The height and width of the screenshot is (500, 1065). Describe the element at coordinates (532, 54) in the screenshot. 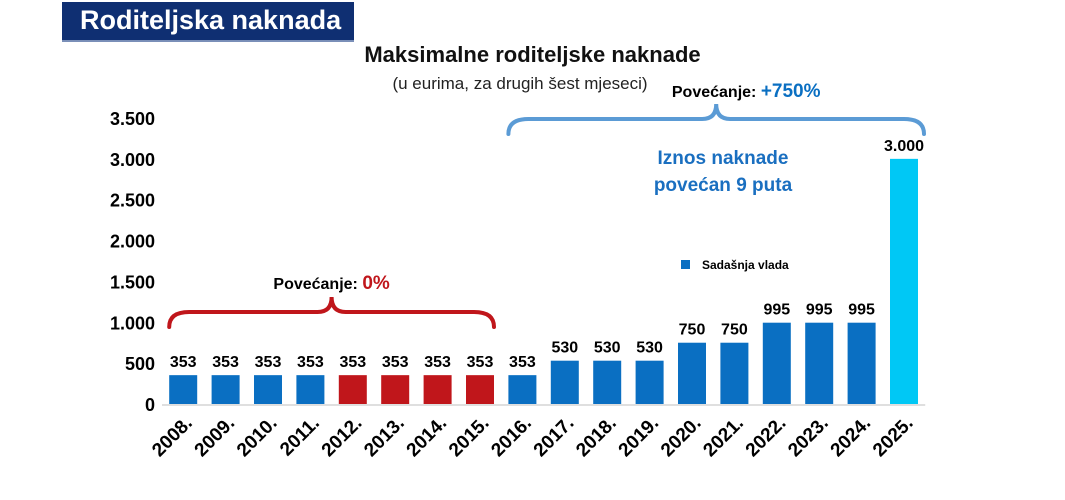

I see `chart-title: Maksimalne roditeljske naknade` at that location.